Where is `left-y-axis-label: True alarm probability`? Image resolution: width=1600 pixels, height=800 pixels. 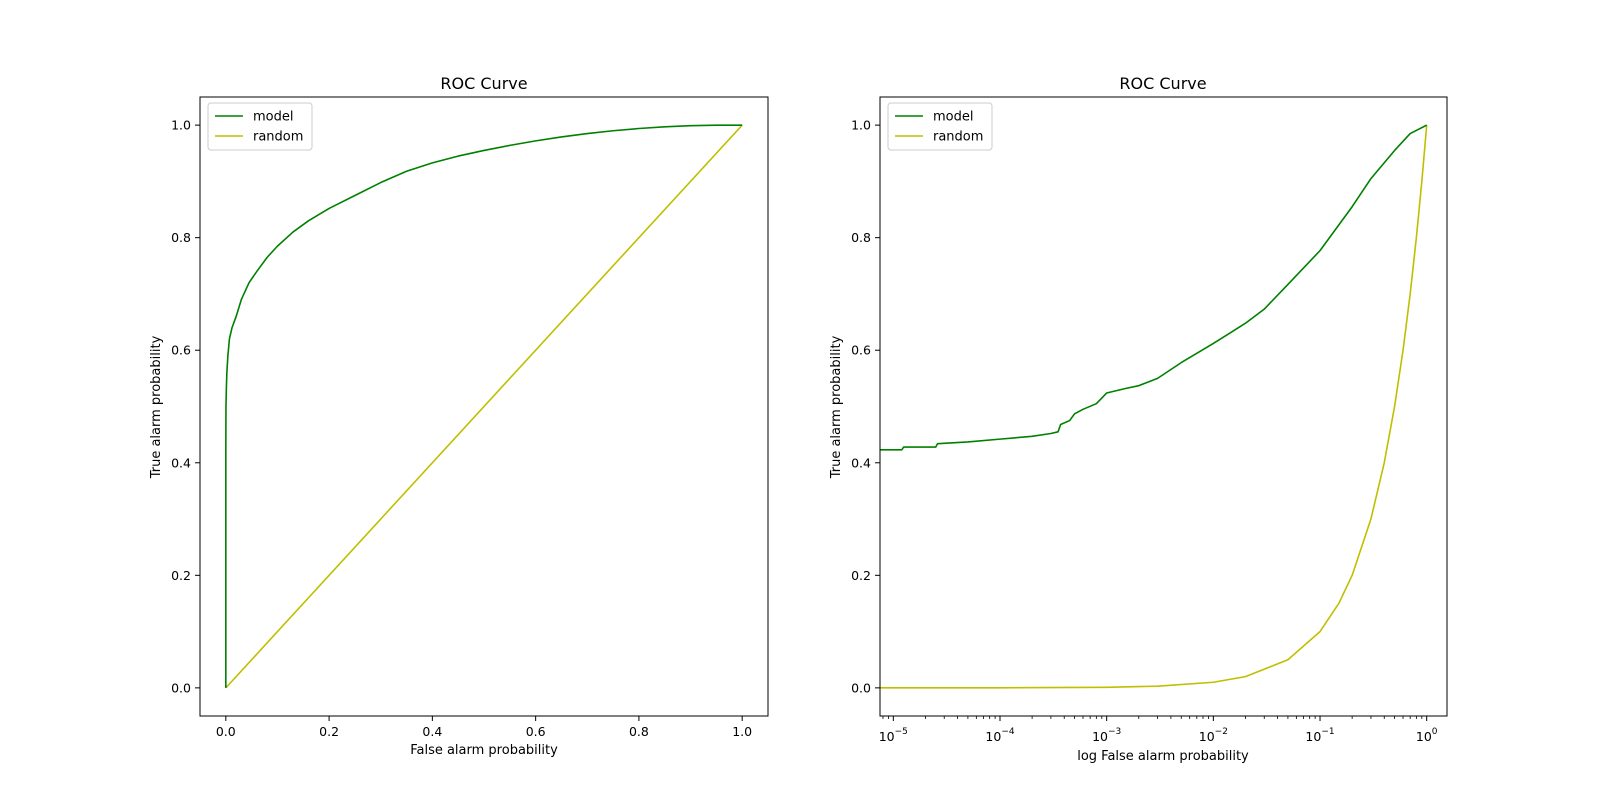
left-y-axis-label: True alarm probability is located at coordinates (156, 407).